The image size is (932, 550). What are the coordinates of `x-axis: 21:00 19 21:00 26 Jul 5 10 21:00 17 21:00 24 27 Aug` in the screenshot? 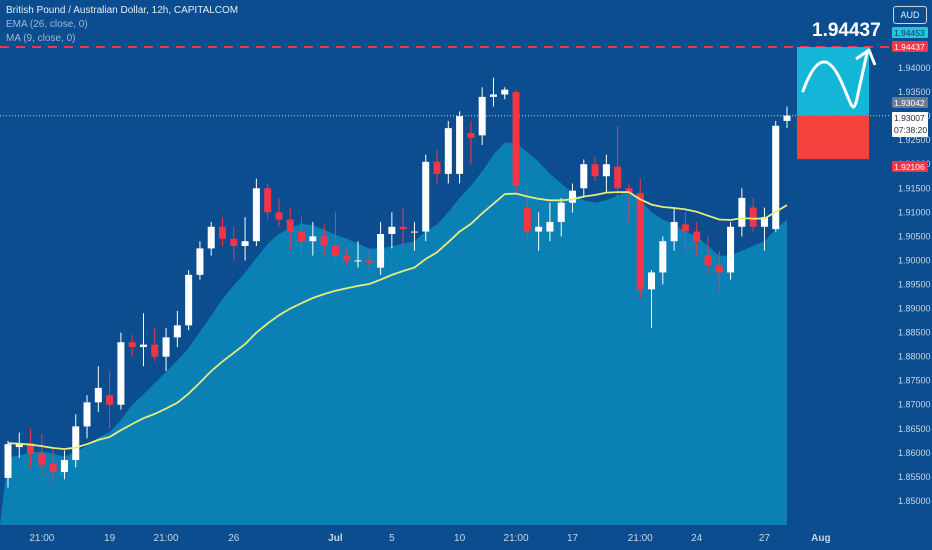 It's located at (429, 538).